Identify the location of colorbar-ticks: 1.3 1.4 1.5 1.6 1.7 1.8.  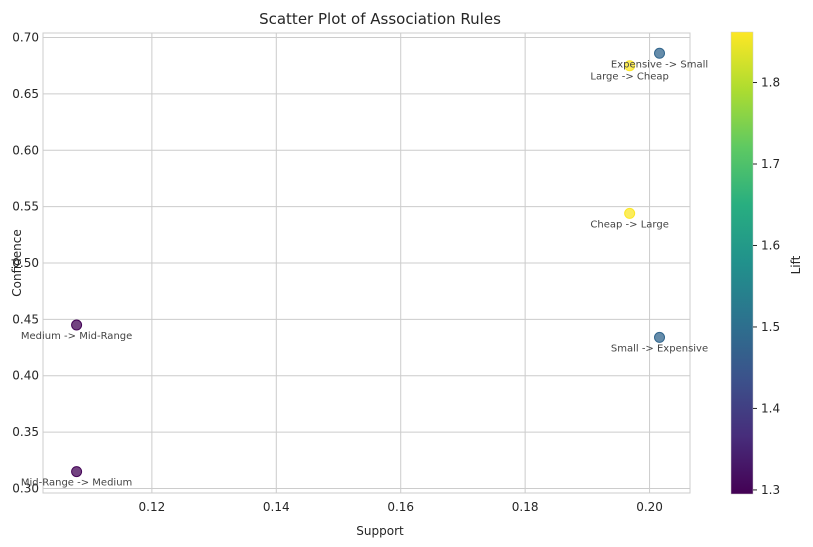
(766, 286).